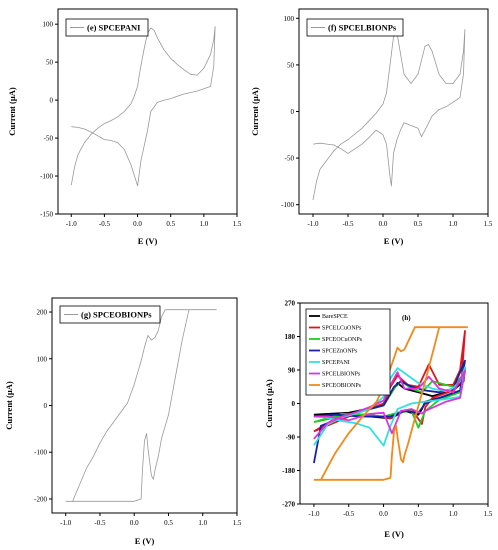 This screenshot has width=498, height=550. Describe the element at coordinates (291, 438) in the screenshot. I see `y-tick-label: -90` at that location.